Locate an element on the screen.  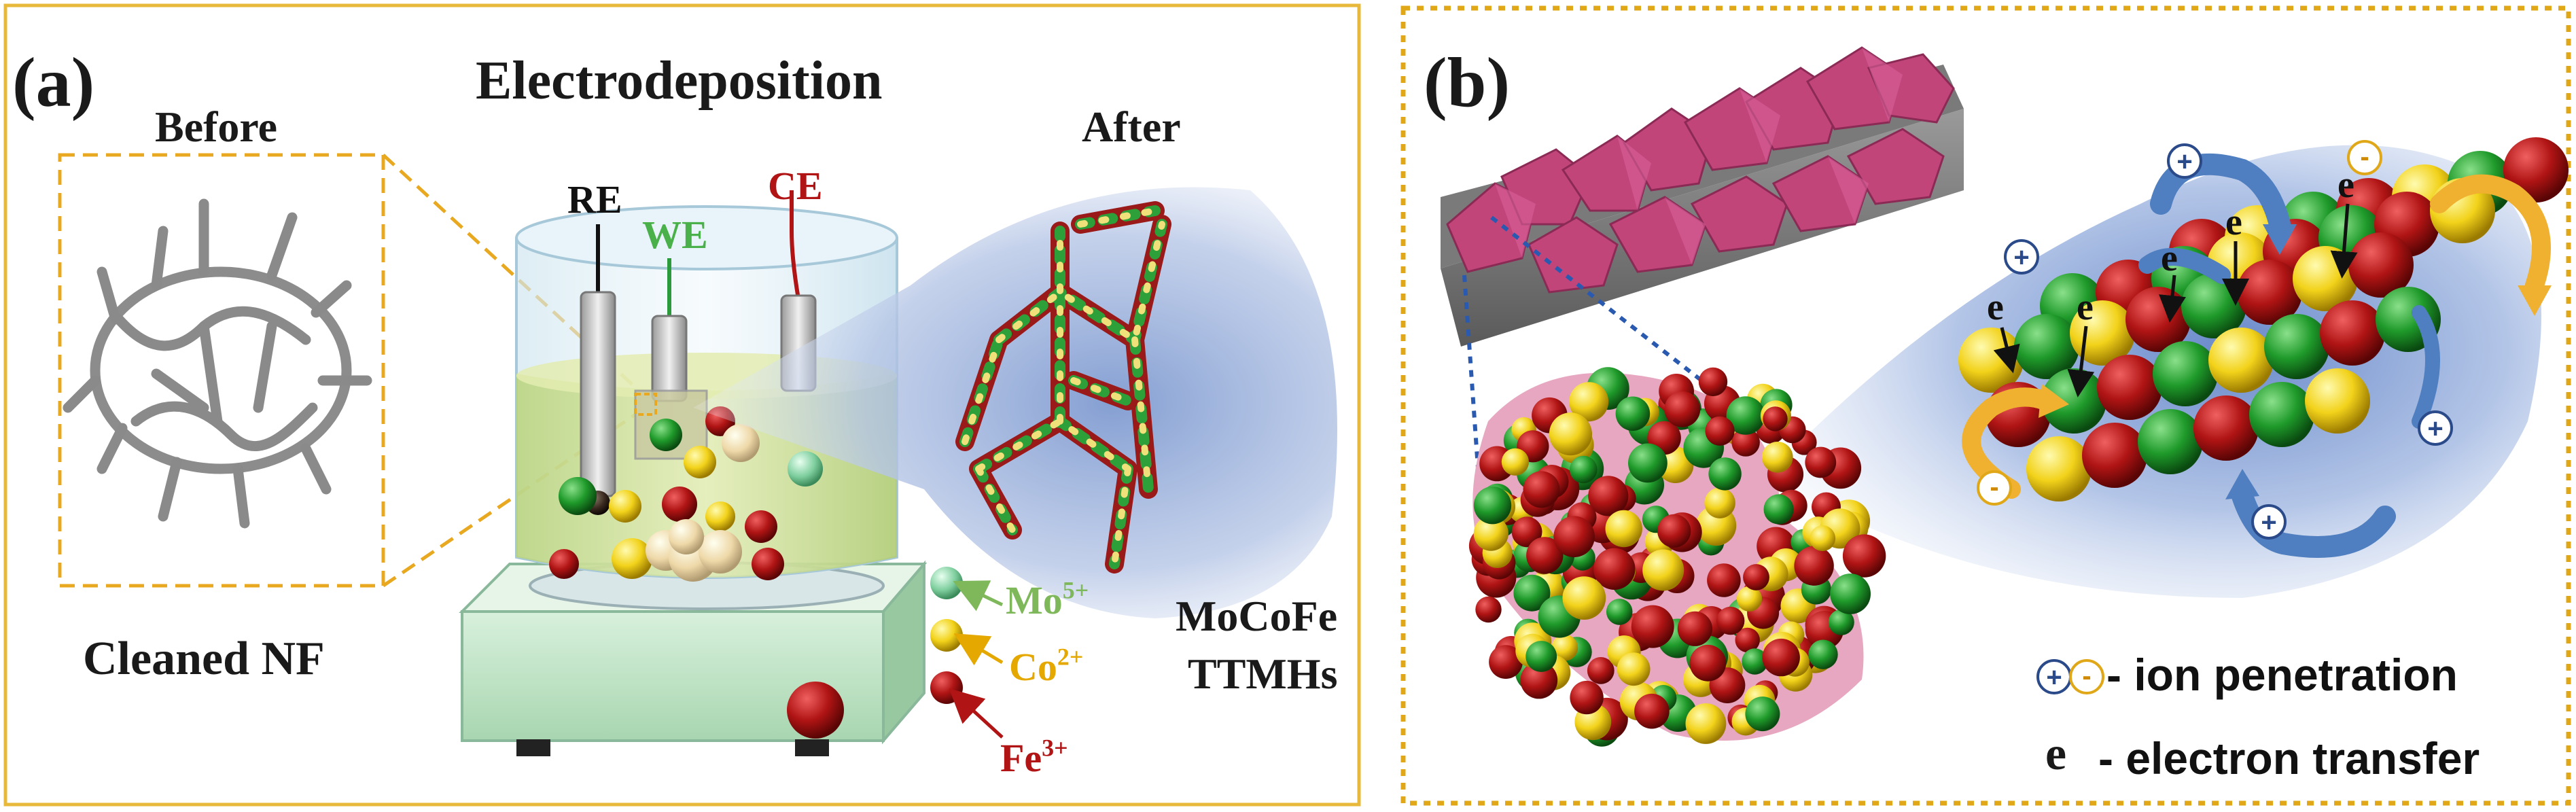
ion-charge-fe: 3+ is located at coordinates (1055, 748).